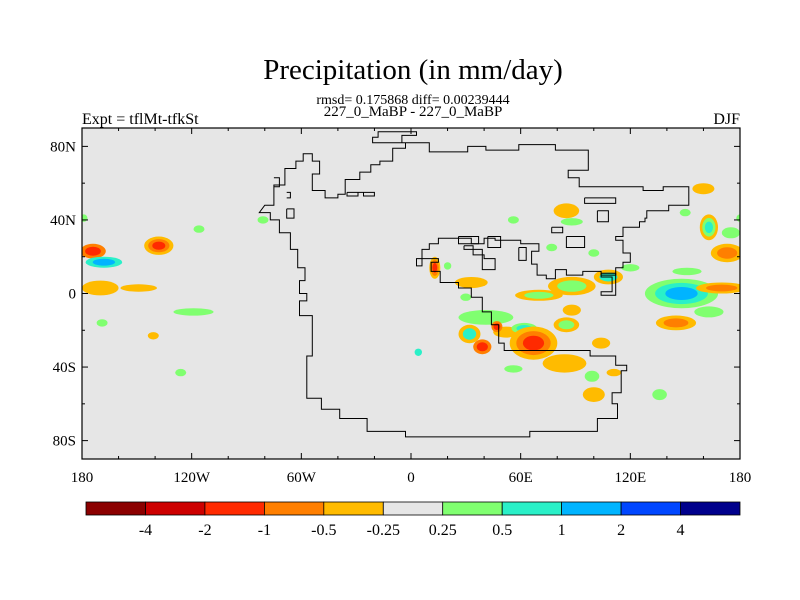 This screenshot has width=800, height=600. What do you see at coordinates (630, 478) in the screenshot?
I see `x-tick-label: 120E` at bounding box center [630, 478].